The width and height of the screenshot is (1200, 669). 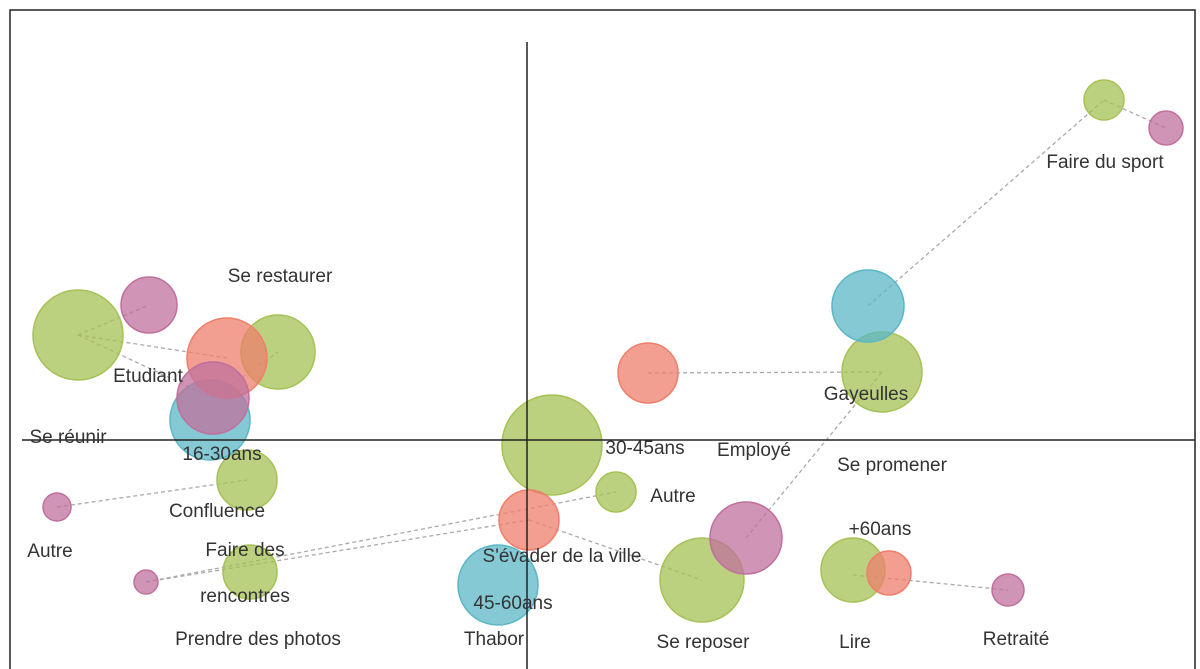 What do you see at coordinates (512, 603) in the screenshot?
I see `point-label: 45-60ans` at bounding box center [512, 603].